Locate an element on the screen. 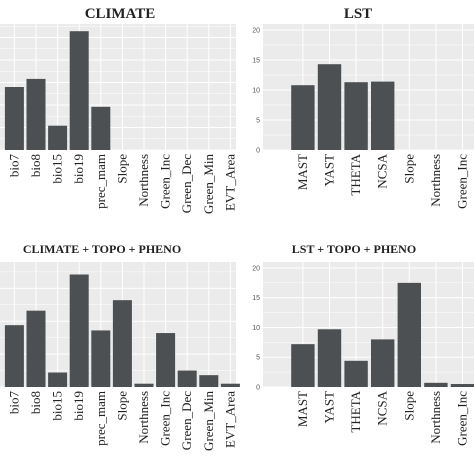 This screenshot has width=474, height=474. panel-title-climate: CLIMATE is located at coordinates (120, 14).